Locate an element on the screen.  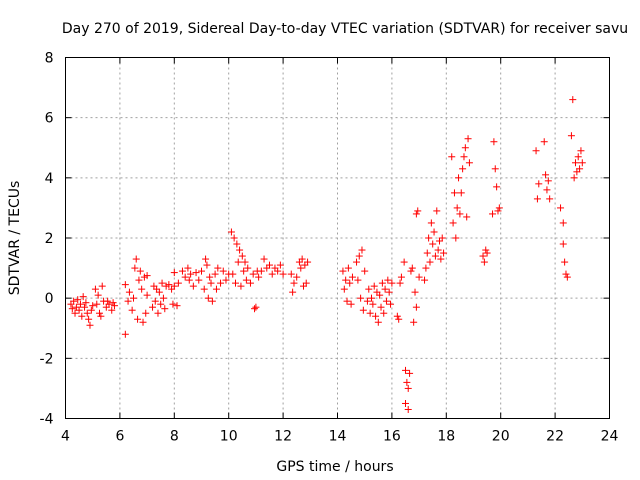
x-tick-label: 4 is located at coordinates (65, 437).